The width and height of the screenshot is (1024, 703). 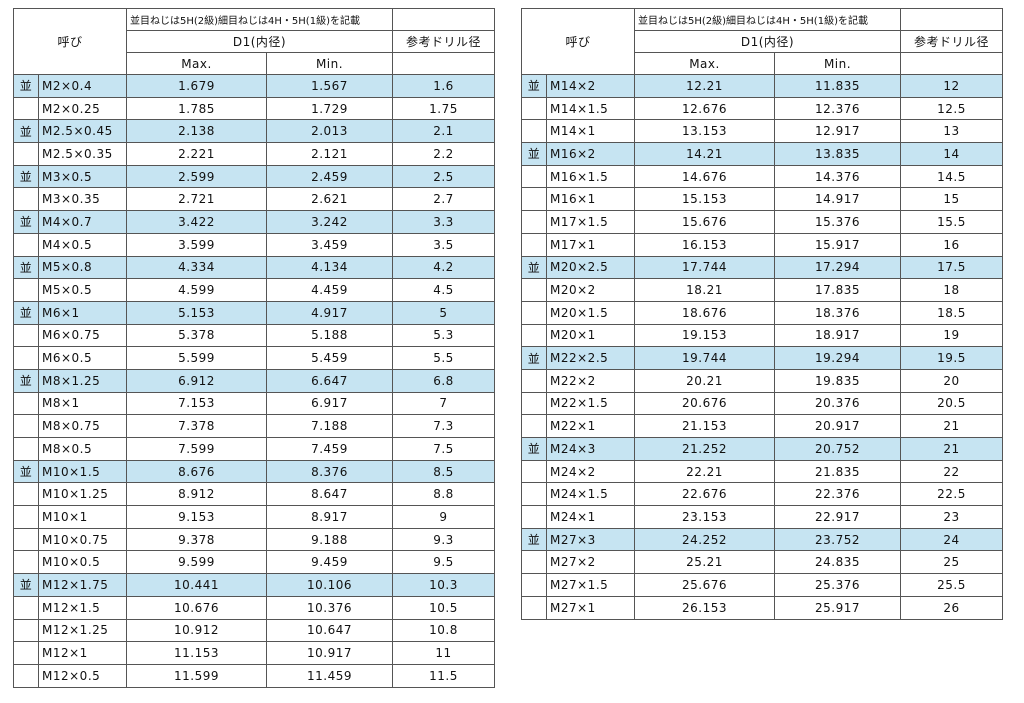 What do you see at coordinates (762, 539) in the screenshot?
I see `data-row: 並 M27×3 24.252 23.752 24` at bounding box center [762, 539].